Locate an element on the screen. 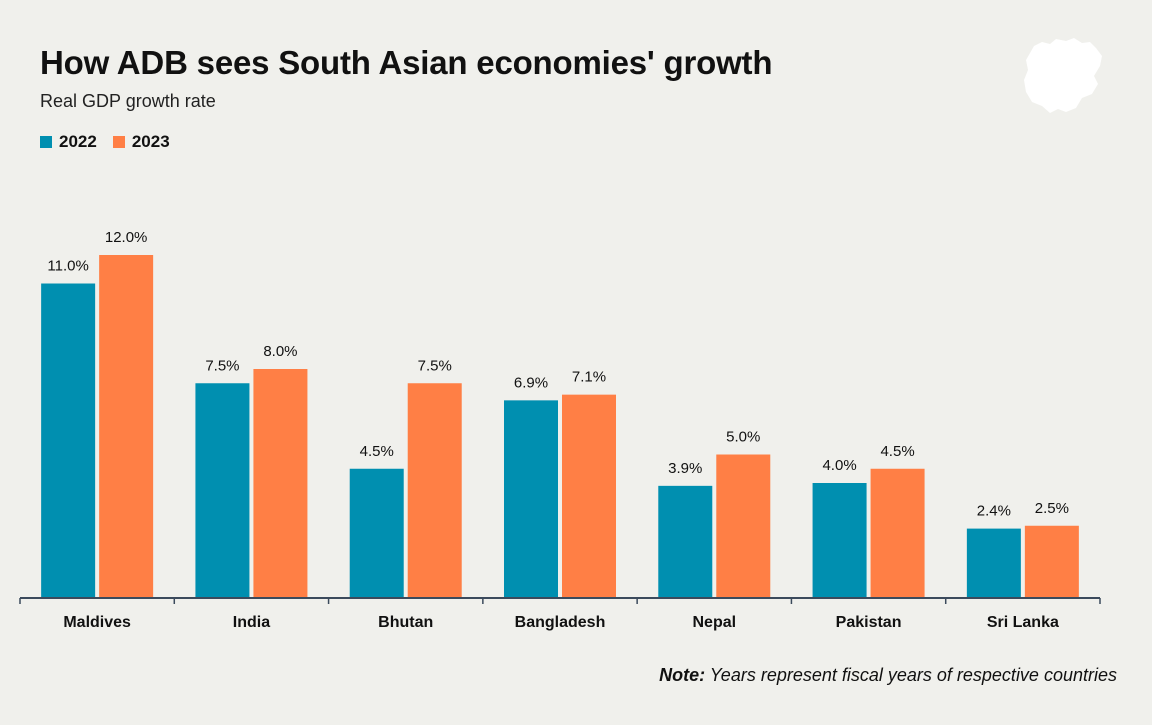  value-label-maldives-2023: 12.0% is located at coordinates (126, 237).